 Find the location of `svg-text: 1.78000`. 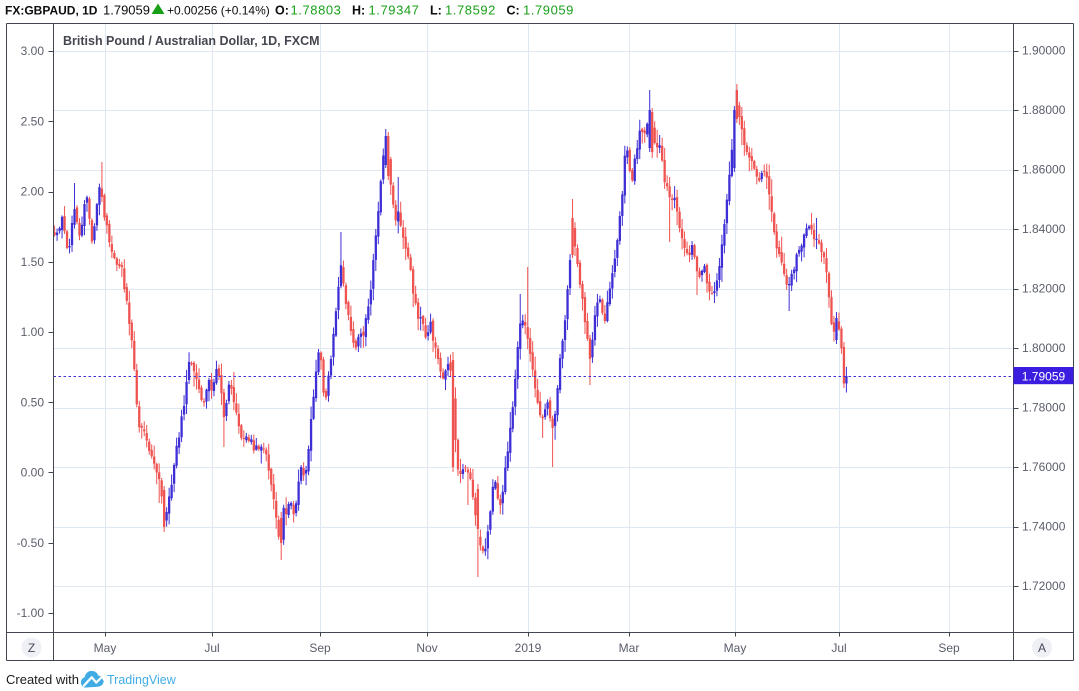

svg-text: 1.78000 is located at coordinates (1044, 408).